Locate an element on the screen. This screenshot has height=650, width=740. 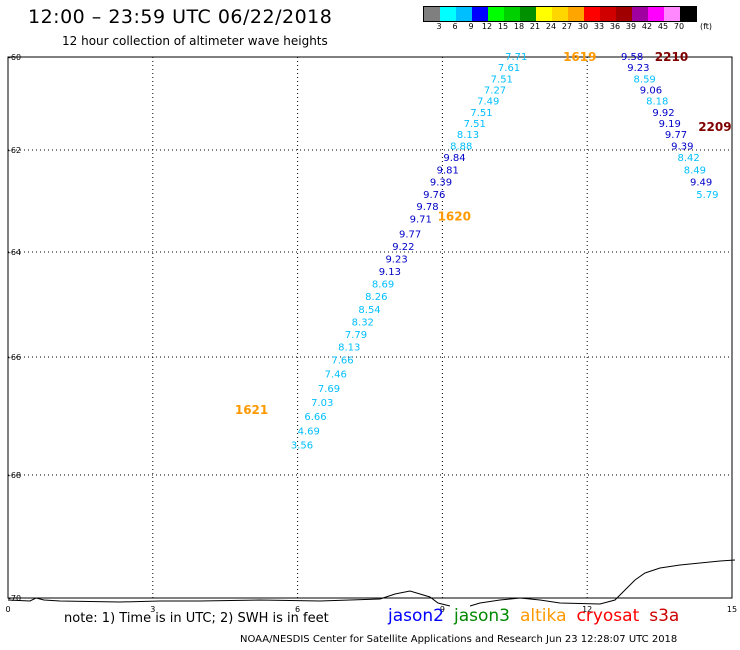
wave-height-value: 7.79 is located at coordinates (356, 335).